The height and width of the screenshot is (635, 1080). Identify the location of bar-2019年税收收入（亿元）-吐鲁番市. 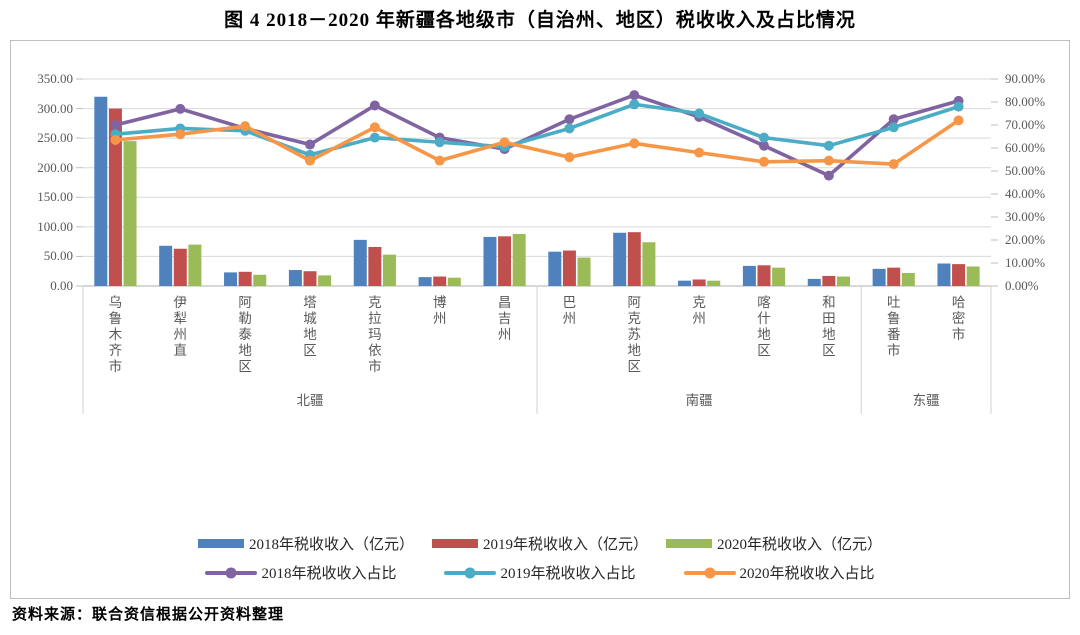
(894, 276).